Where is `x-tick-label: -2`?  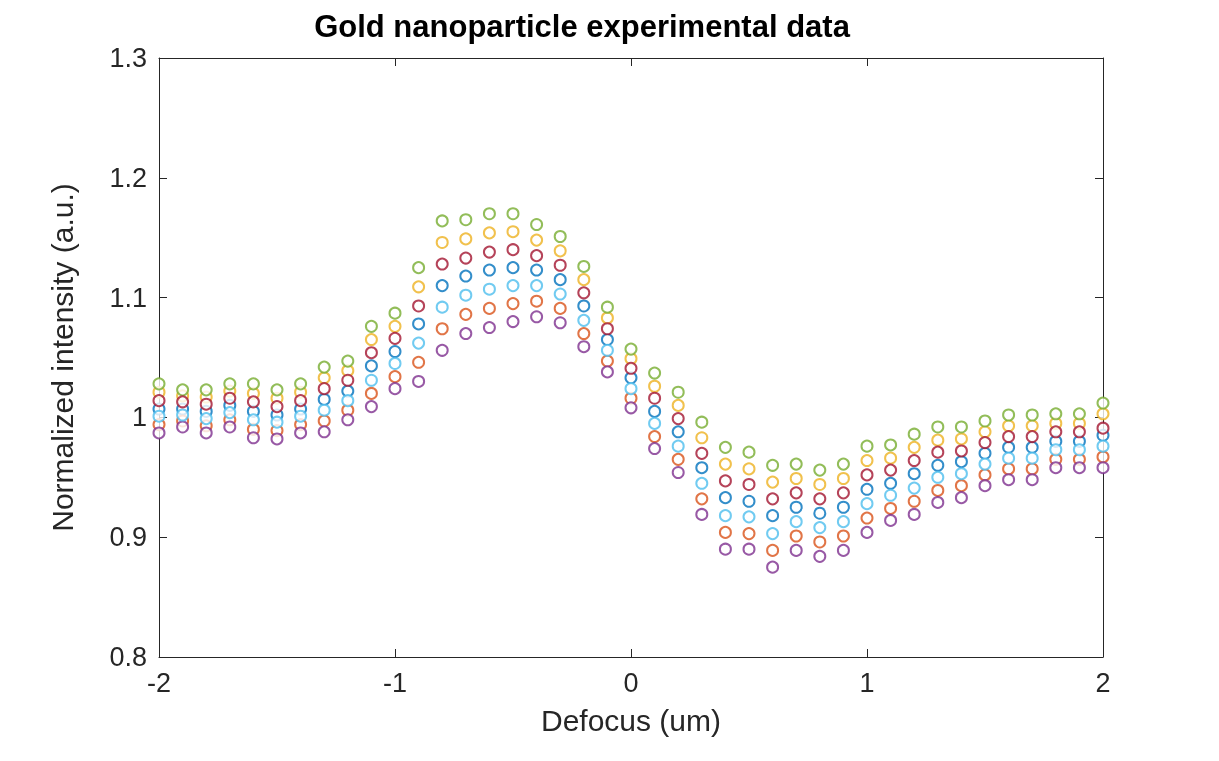 x-tick-label: -2 is located at coordinates (159, 682).